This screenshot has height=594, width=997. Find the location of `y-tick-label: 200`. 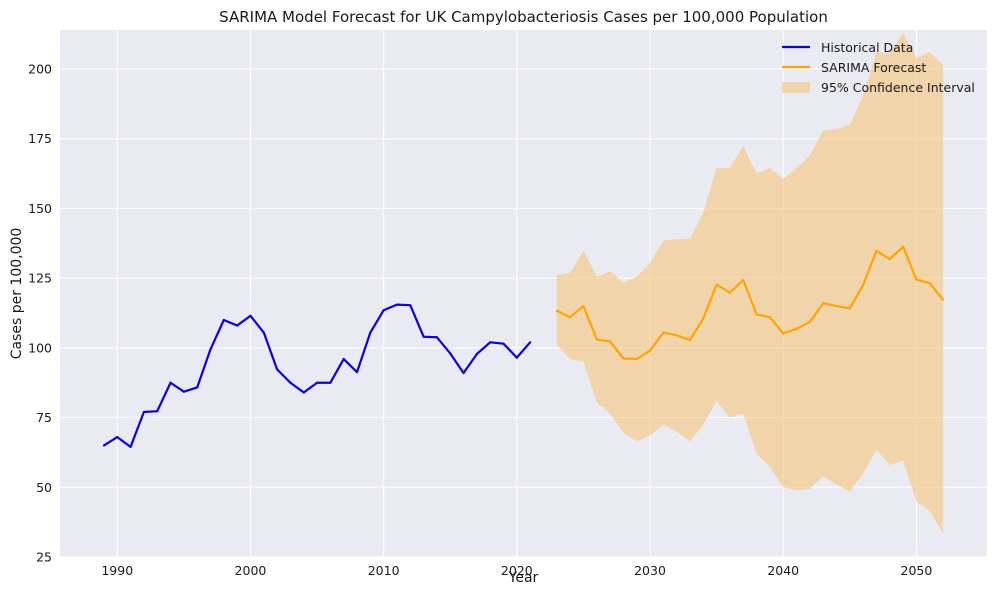

y-tick-label: 200 is located at coordinates (40, 69).